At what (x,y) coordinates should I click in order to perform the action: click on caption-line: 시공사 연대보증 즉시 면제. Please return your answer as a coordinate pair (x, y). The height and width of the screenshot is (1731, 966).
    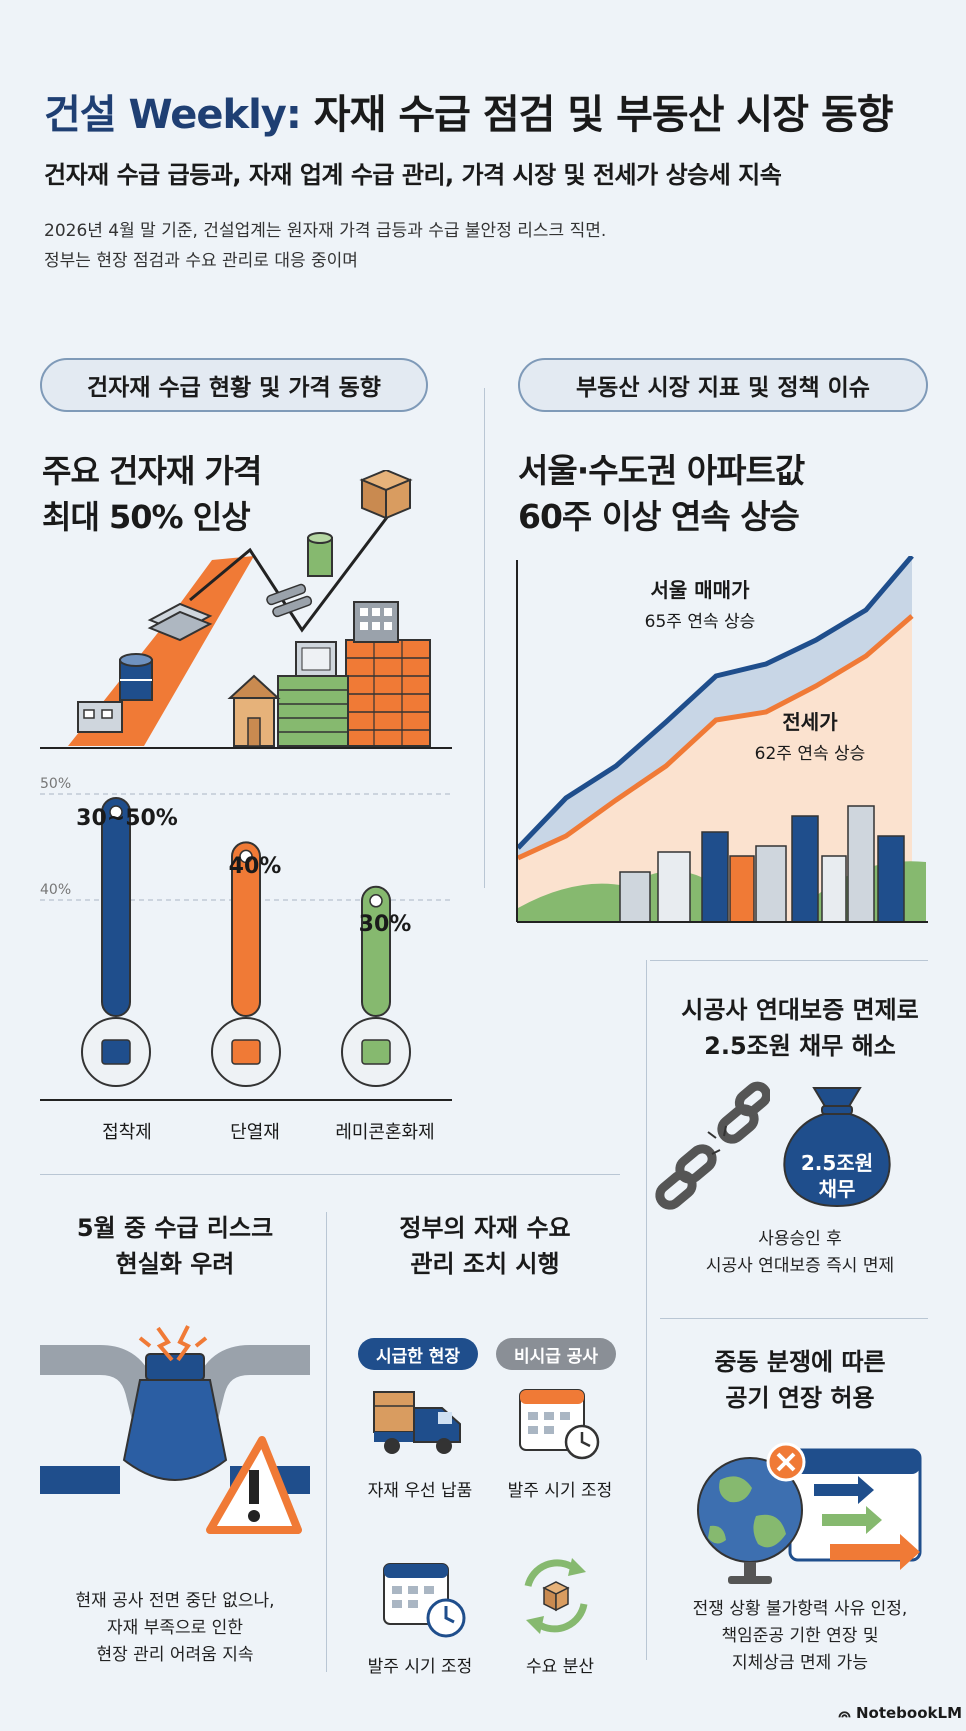
    Looking at the image, I should click on (800, 1266).